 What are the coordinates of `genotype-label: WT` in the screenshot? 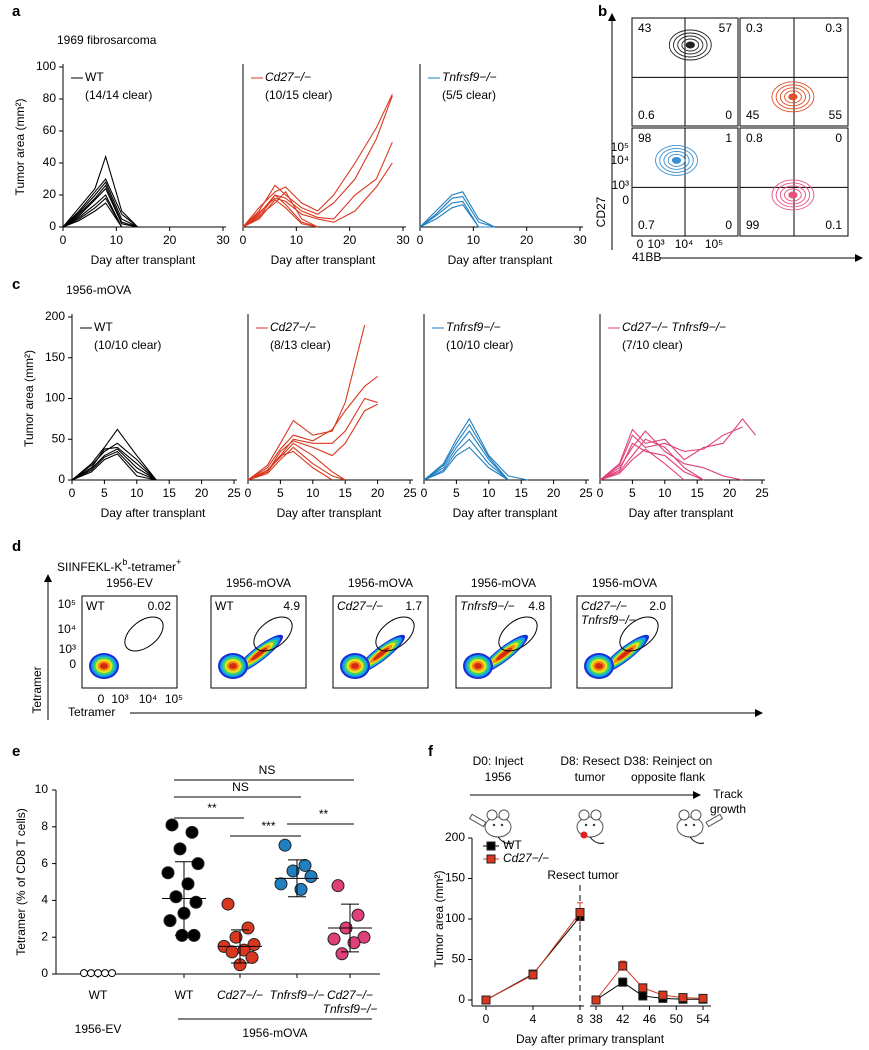 It's located at (95, 606).